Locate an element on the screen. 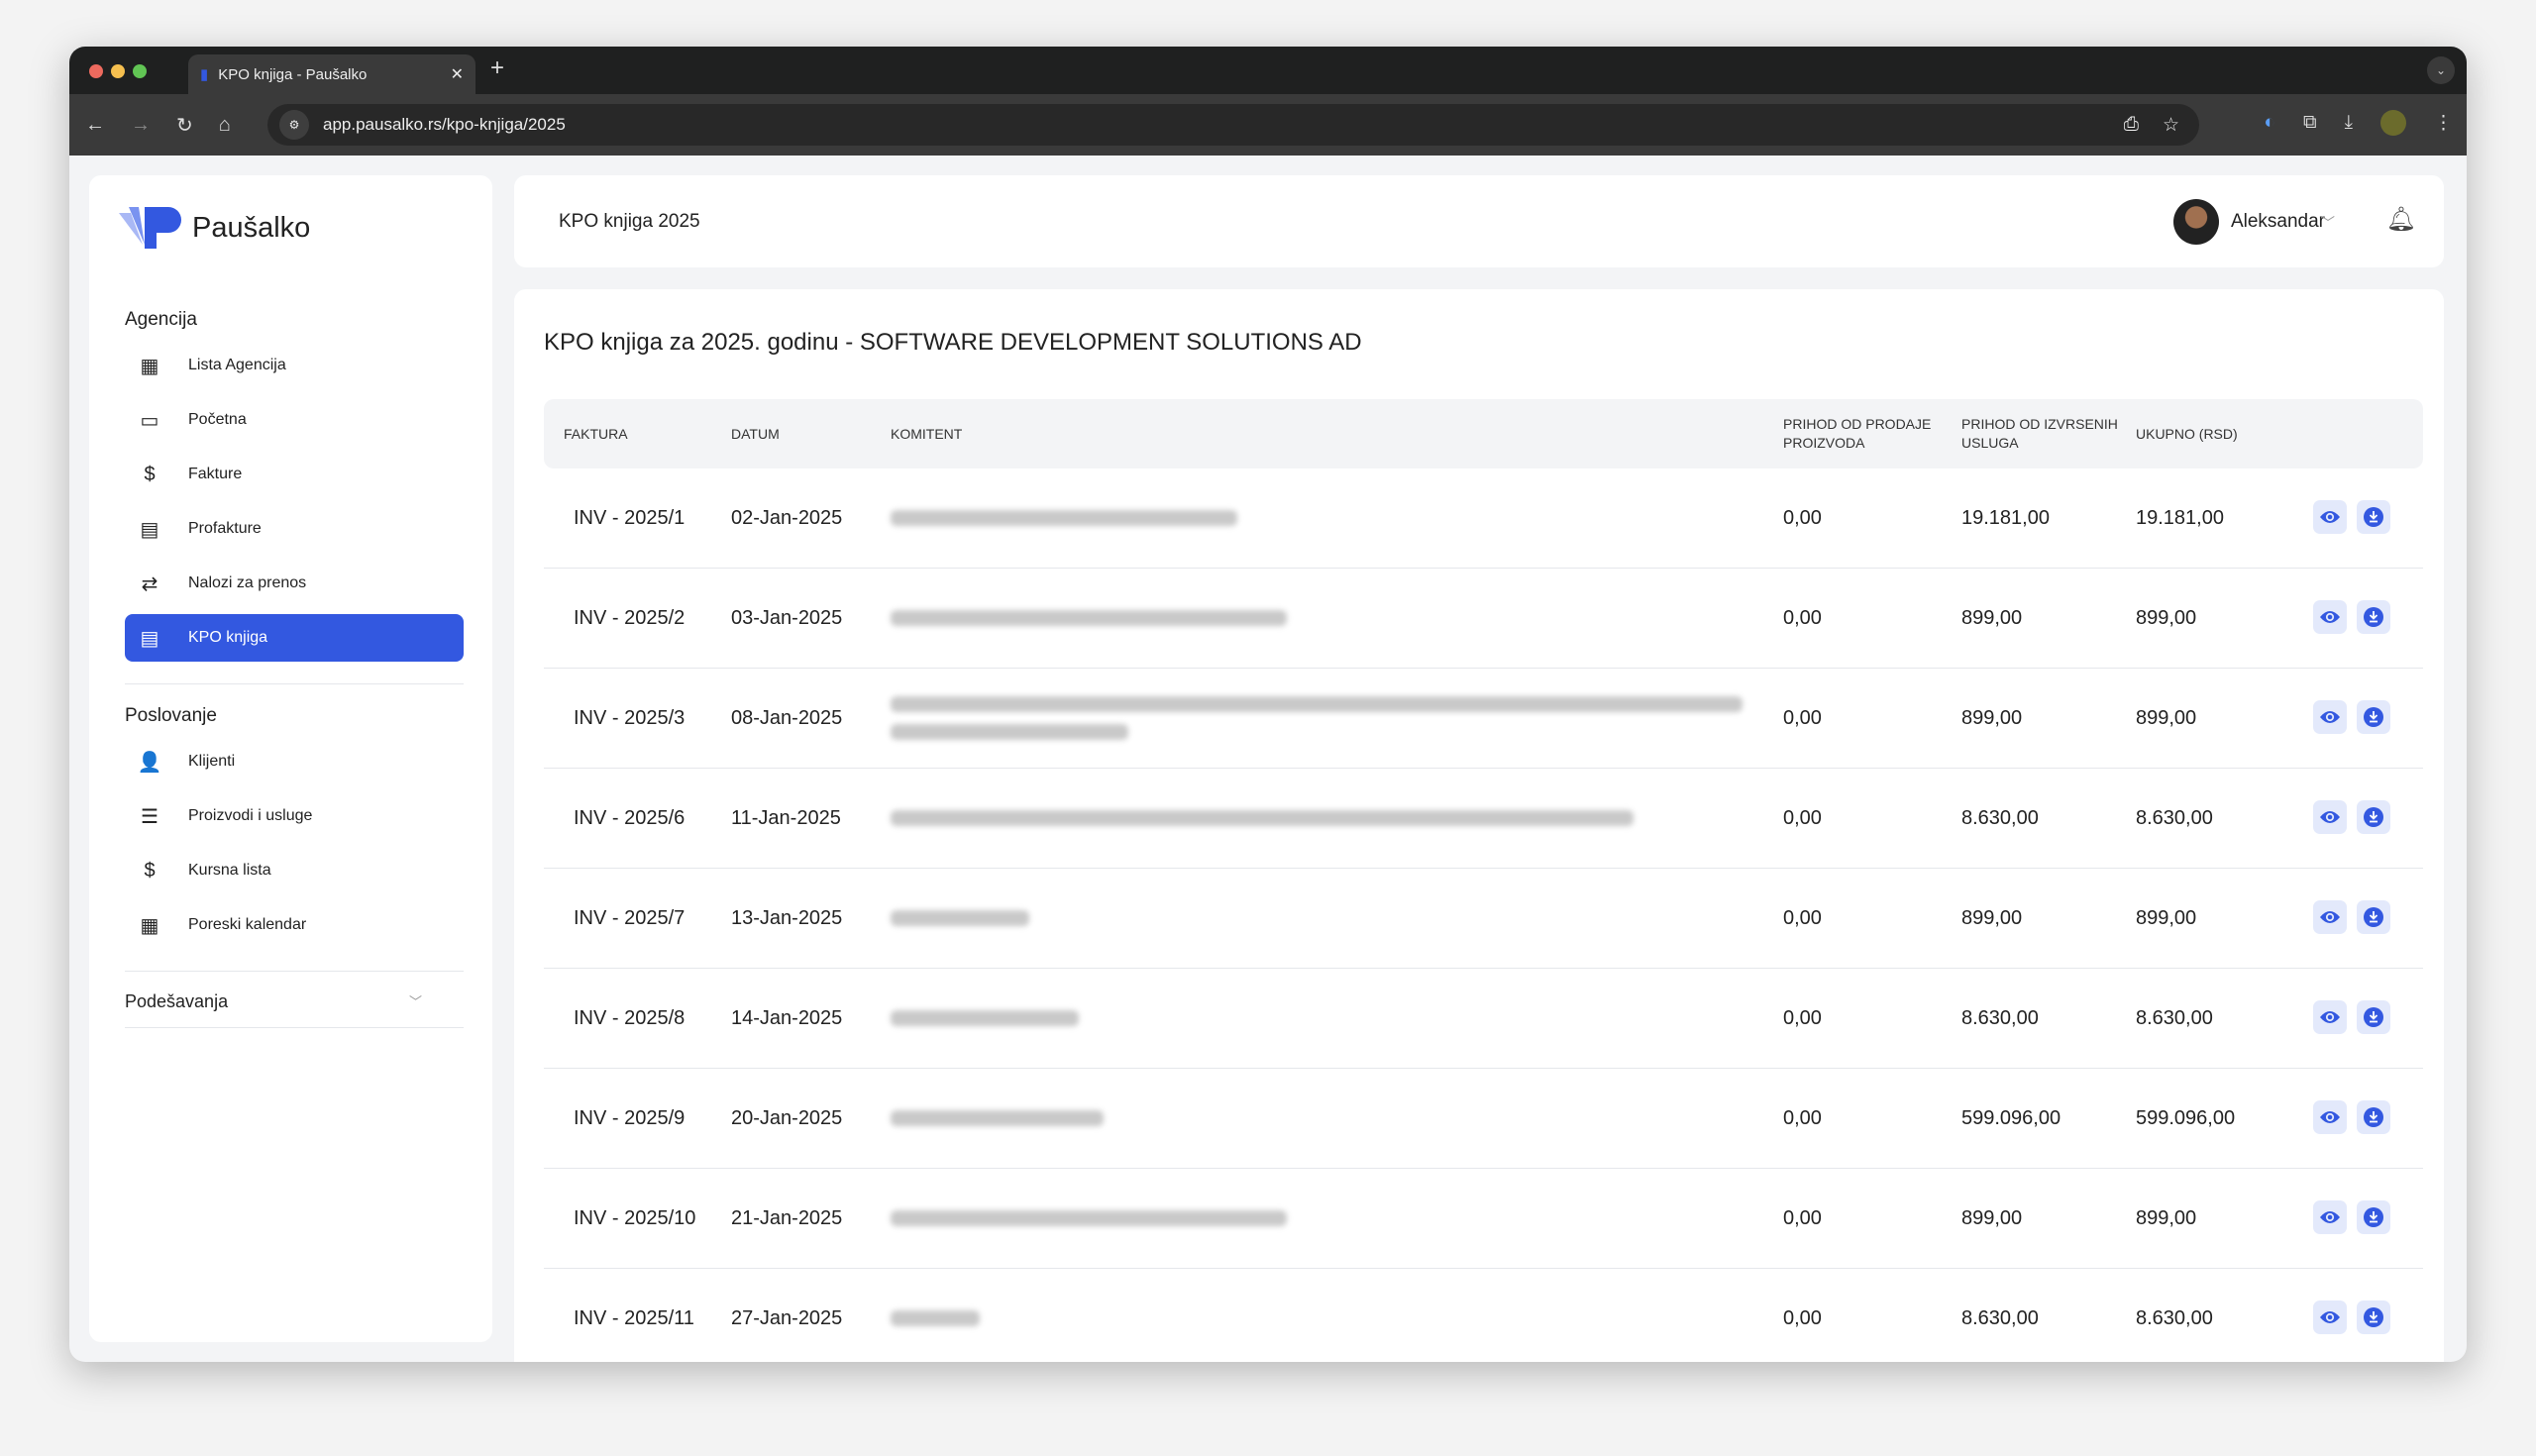 The width and height of the screenshot is (2536, 1456). sidebar-item-lista-agencija: ▦ Lista Agencija is located at coordinates (294, 365).